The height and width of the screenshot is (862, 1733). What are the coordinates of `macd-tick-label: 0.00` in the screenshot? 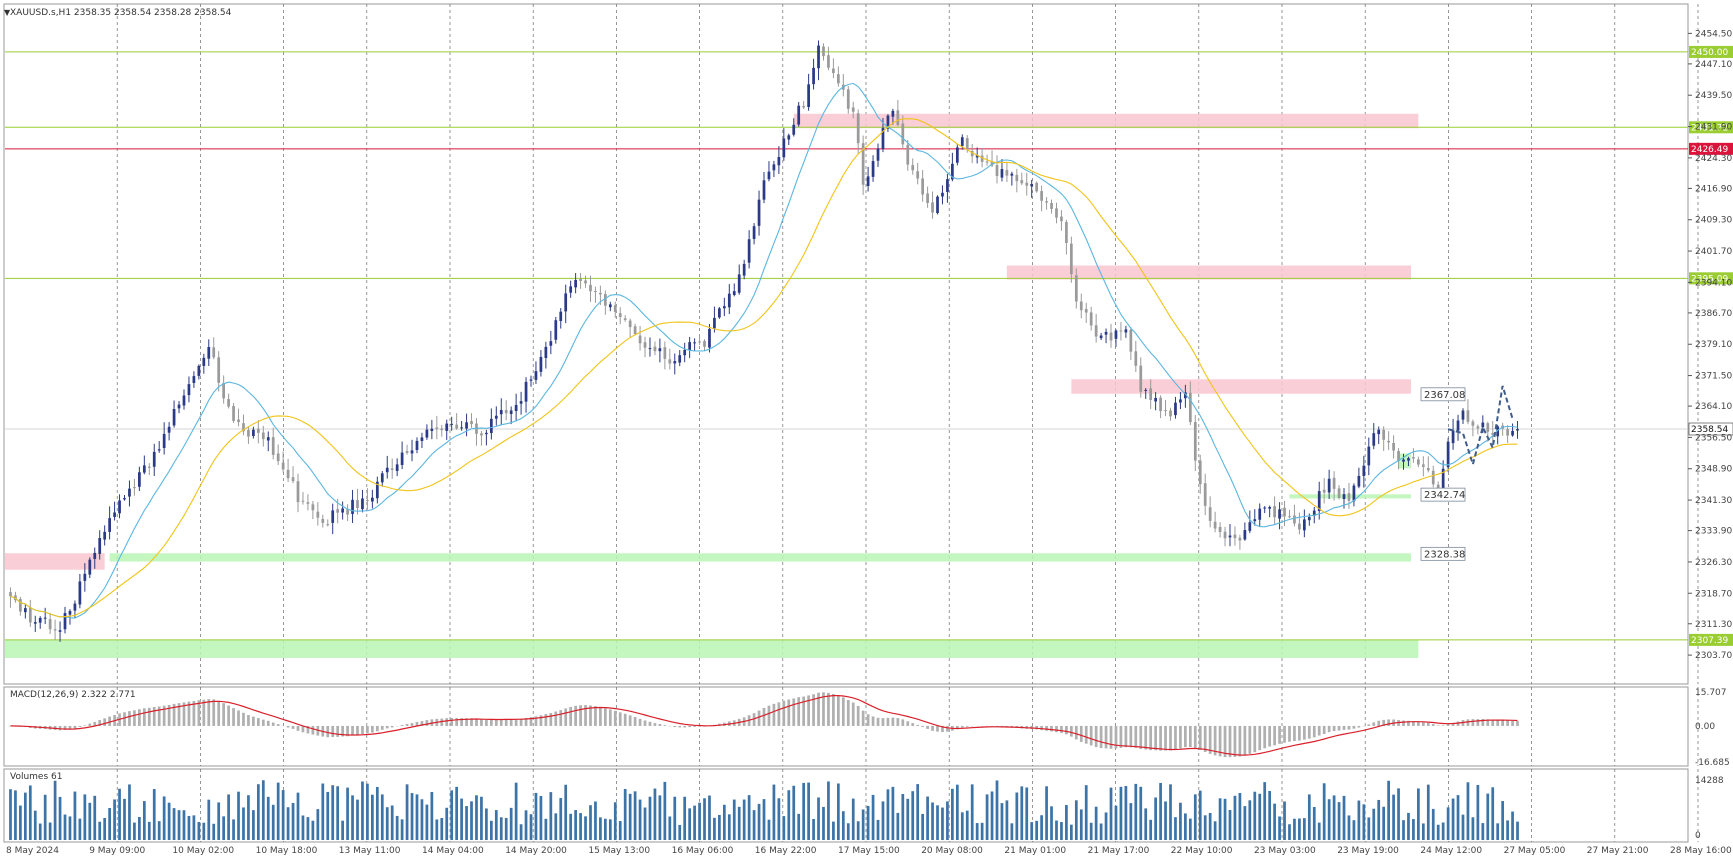 It's located at (1705, 727).